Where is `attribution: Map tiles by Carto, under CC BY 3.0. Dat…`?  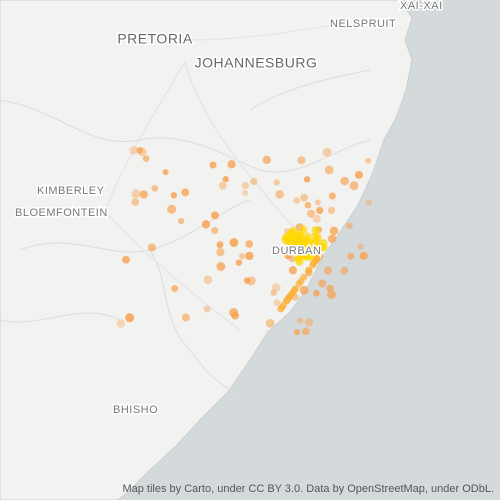
attribution: Map tiles by Carto, under CC BY 3.0. Dat… is located at coordinates (308, 489).